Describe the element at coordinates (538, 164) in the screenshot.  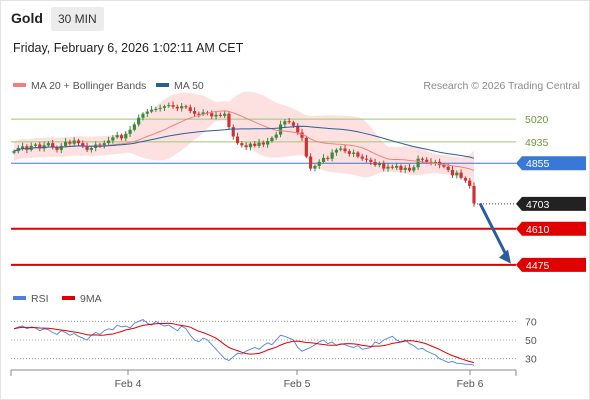
I see `level-label-4855: 4855` at that location.